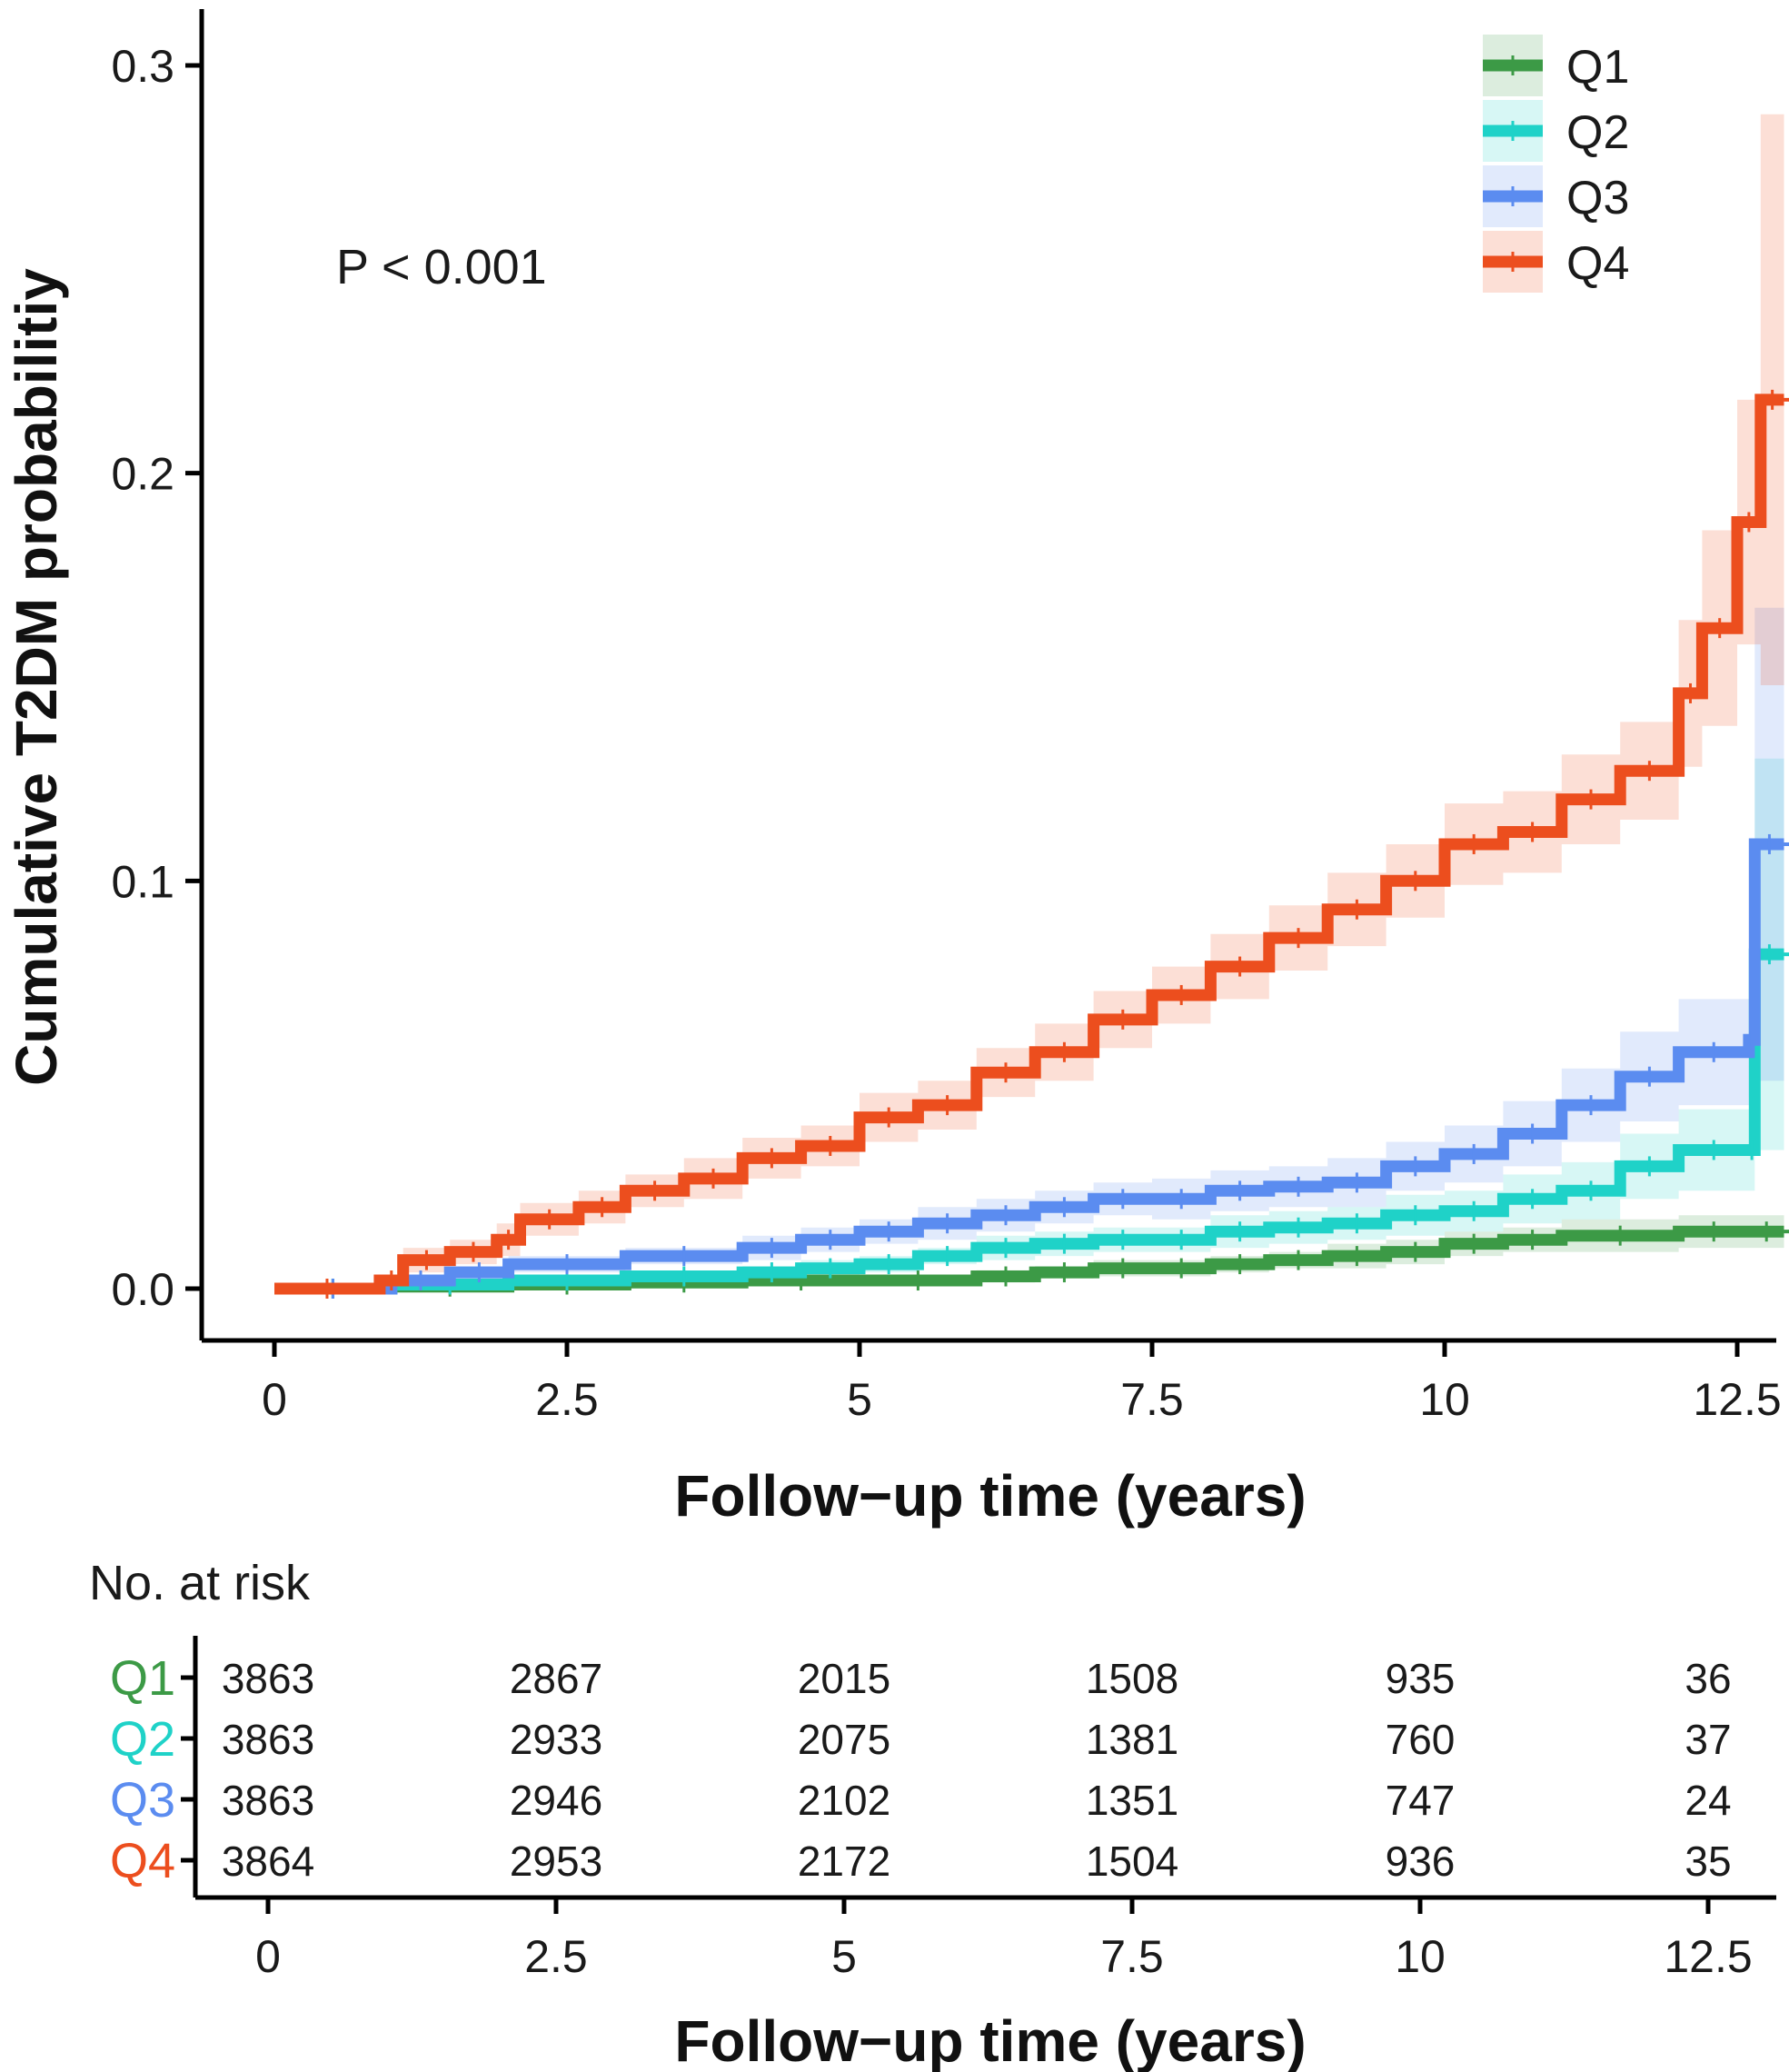 This screenshot has height=2072, width=1789. Describe the element at coordinates (1132, 1862) in the screenshot. I see `risk-count-q4: 1504` at that location.